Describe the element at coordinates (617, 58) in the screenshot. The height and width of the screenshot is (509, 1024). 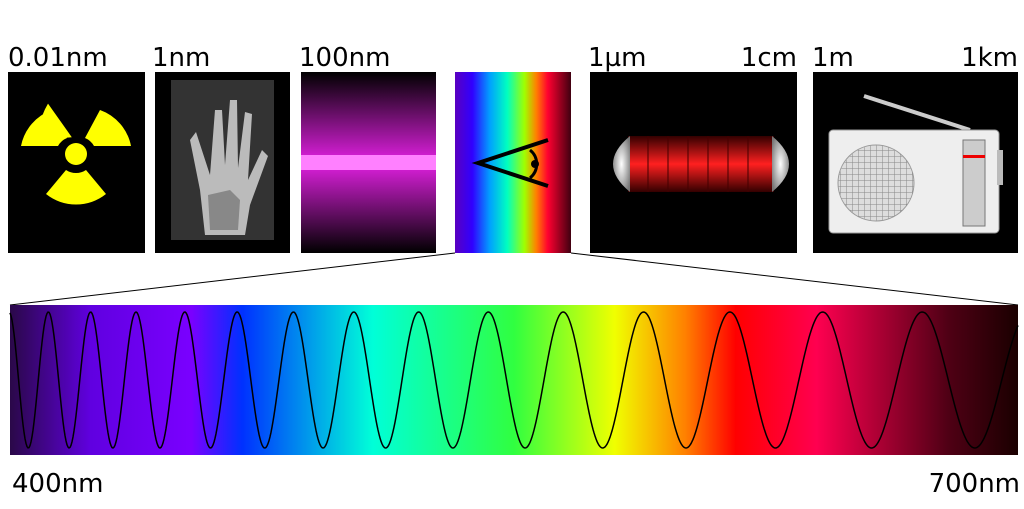
I see `scale-label: 1µm` at that location.